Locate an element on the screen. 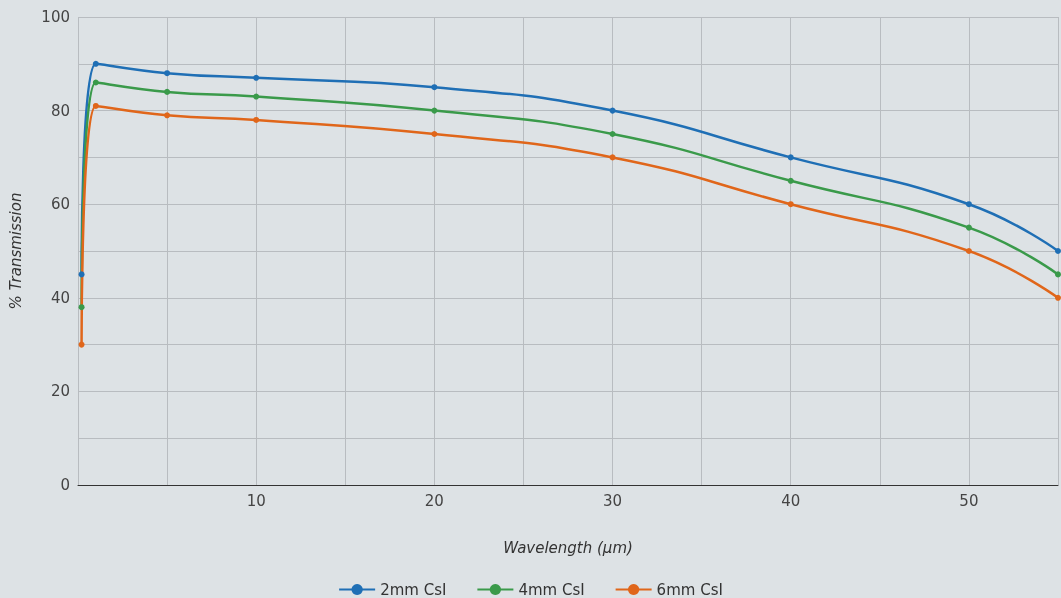 This screenshot has width=1061, height=598. x-tick-label: 30 is located at coordinates (613, 500).